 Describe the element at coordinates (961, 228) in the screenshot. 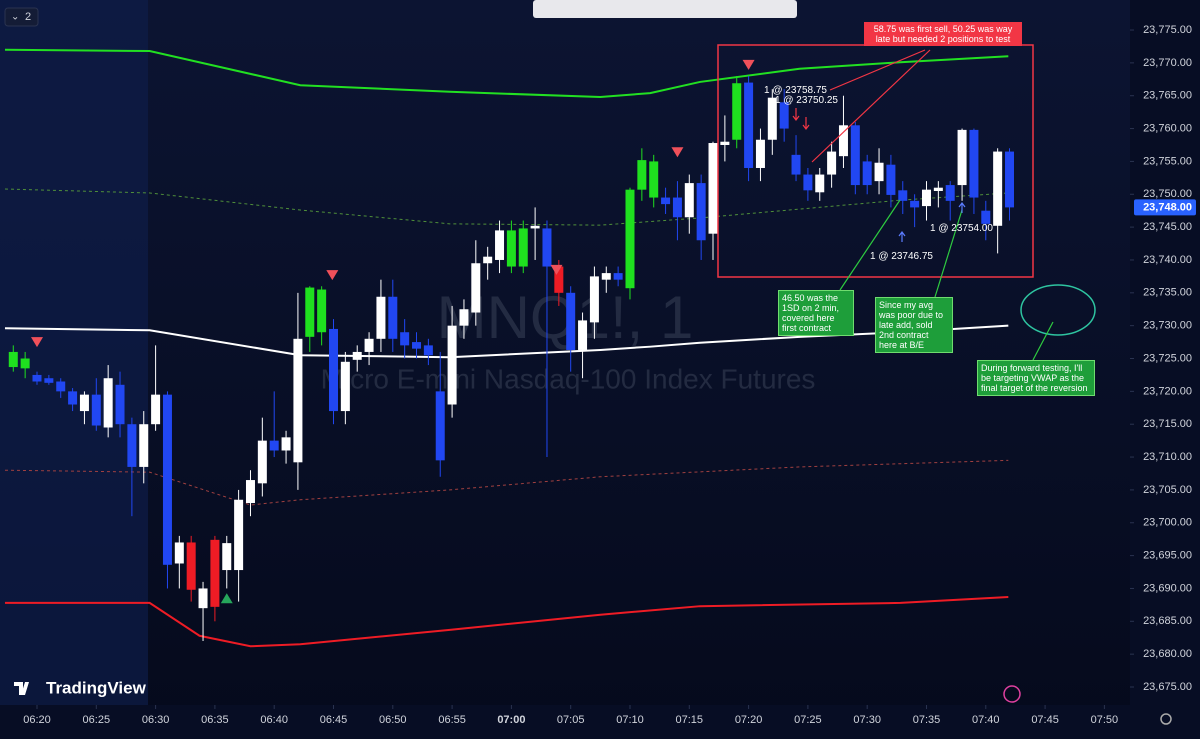

I see `trade-label: 1 @ 23754.00` at that location.